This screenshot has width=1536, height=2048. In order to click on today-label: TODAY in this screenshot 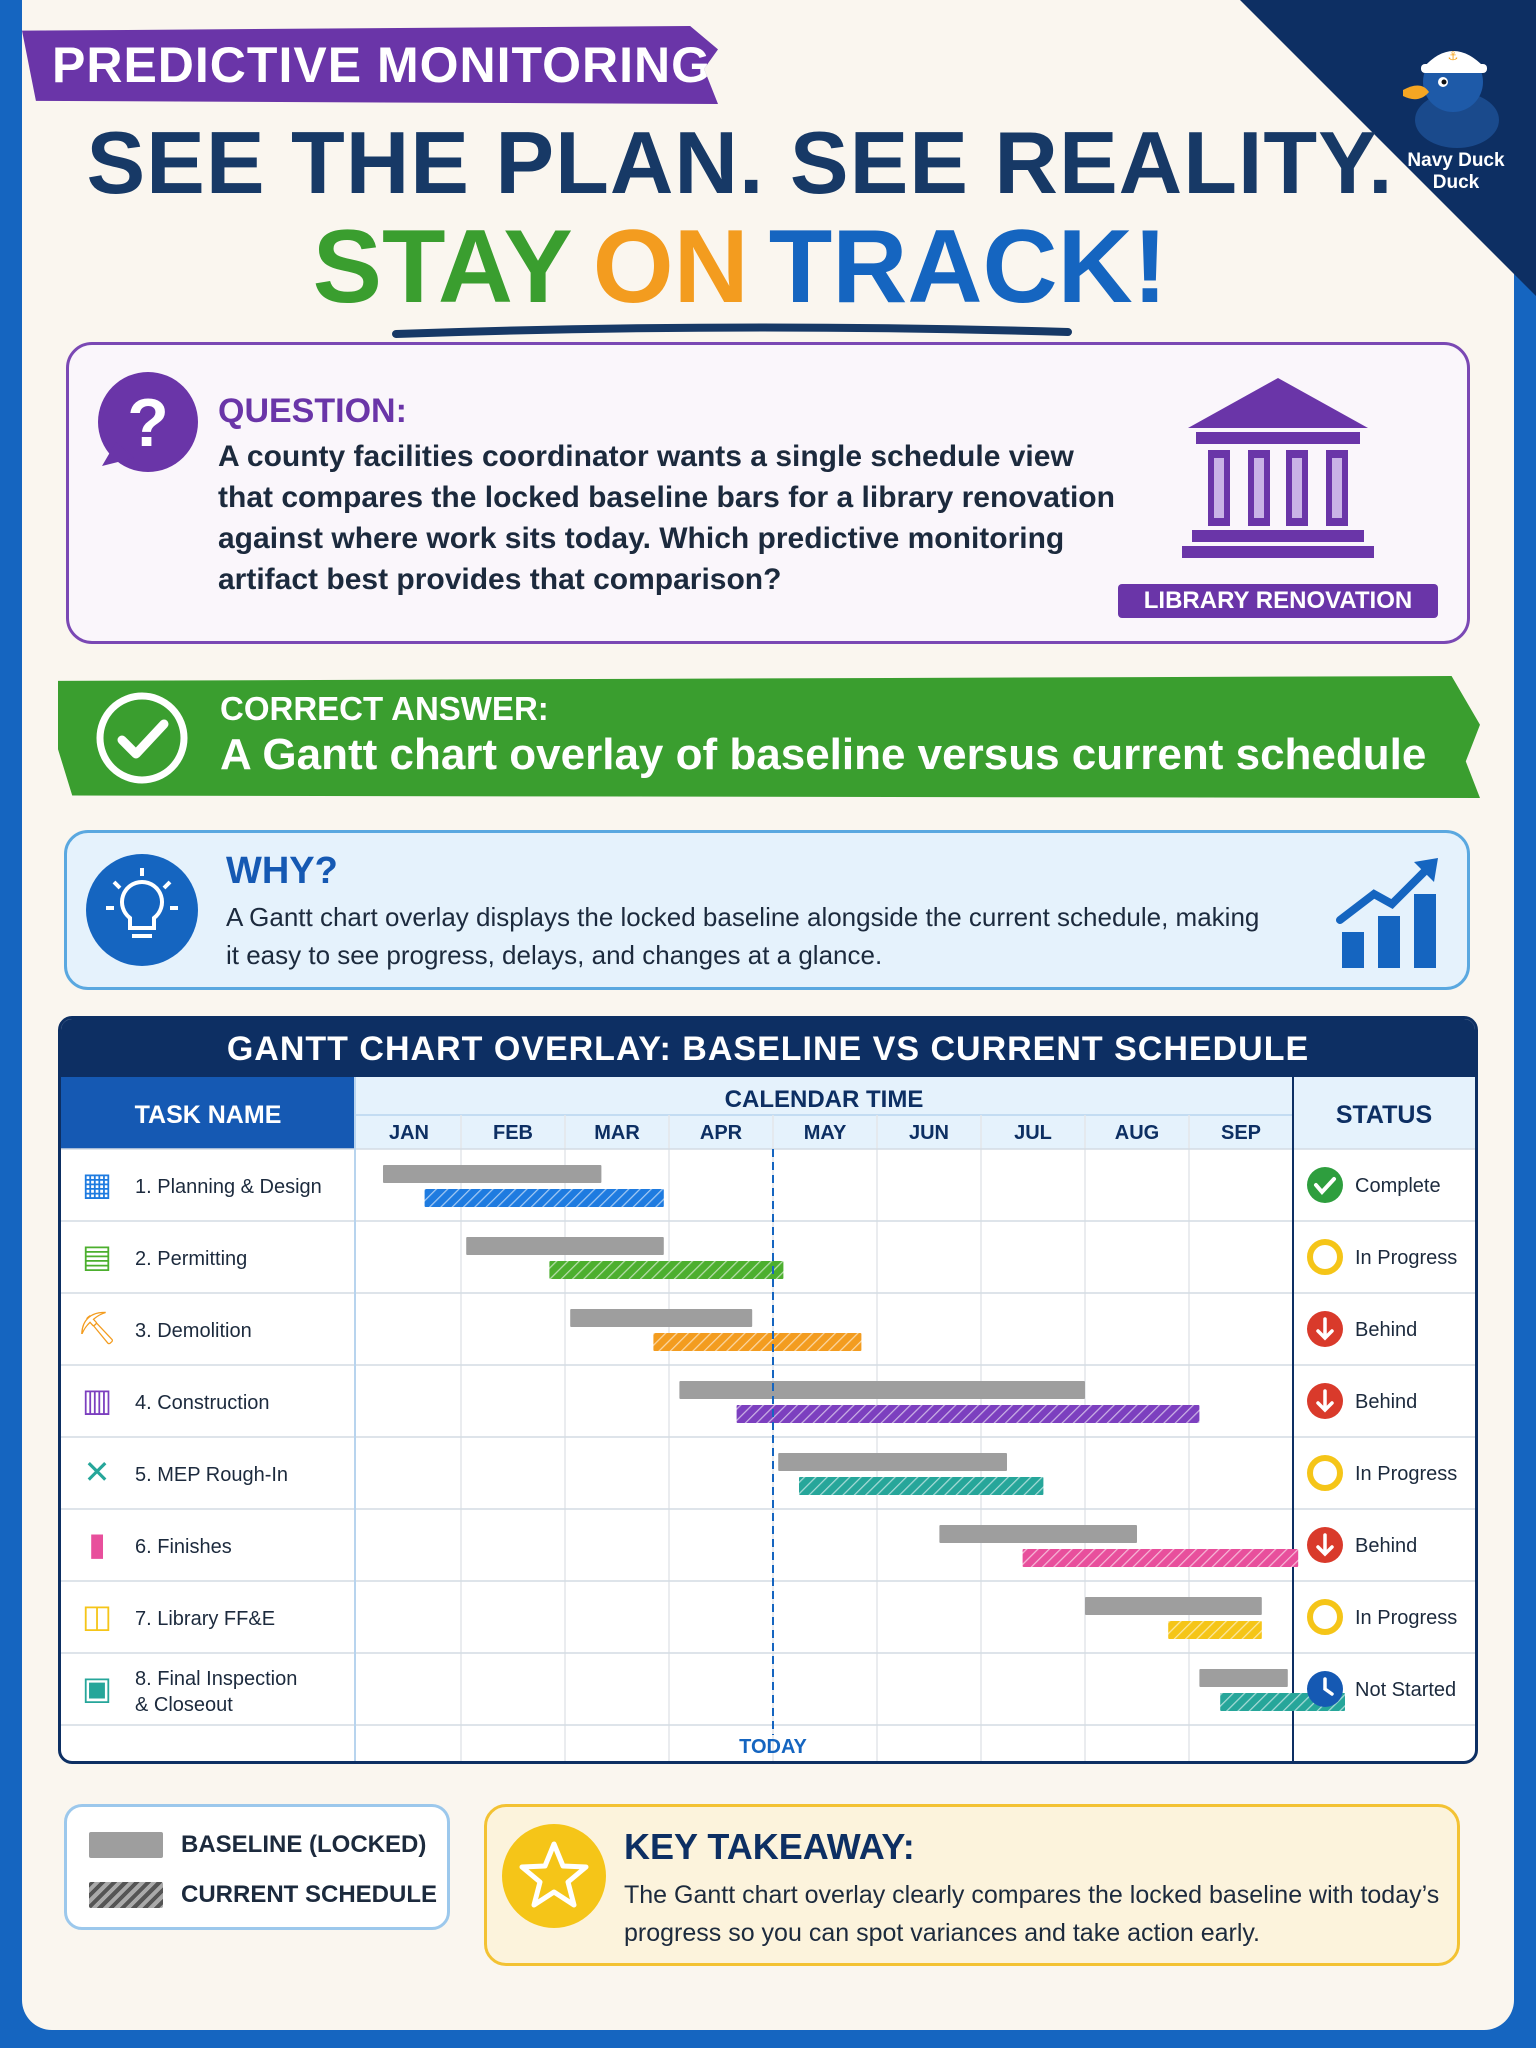, I will do `click(773, 1747)`.